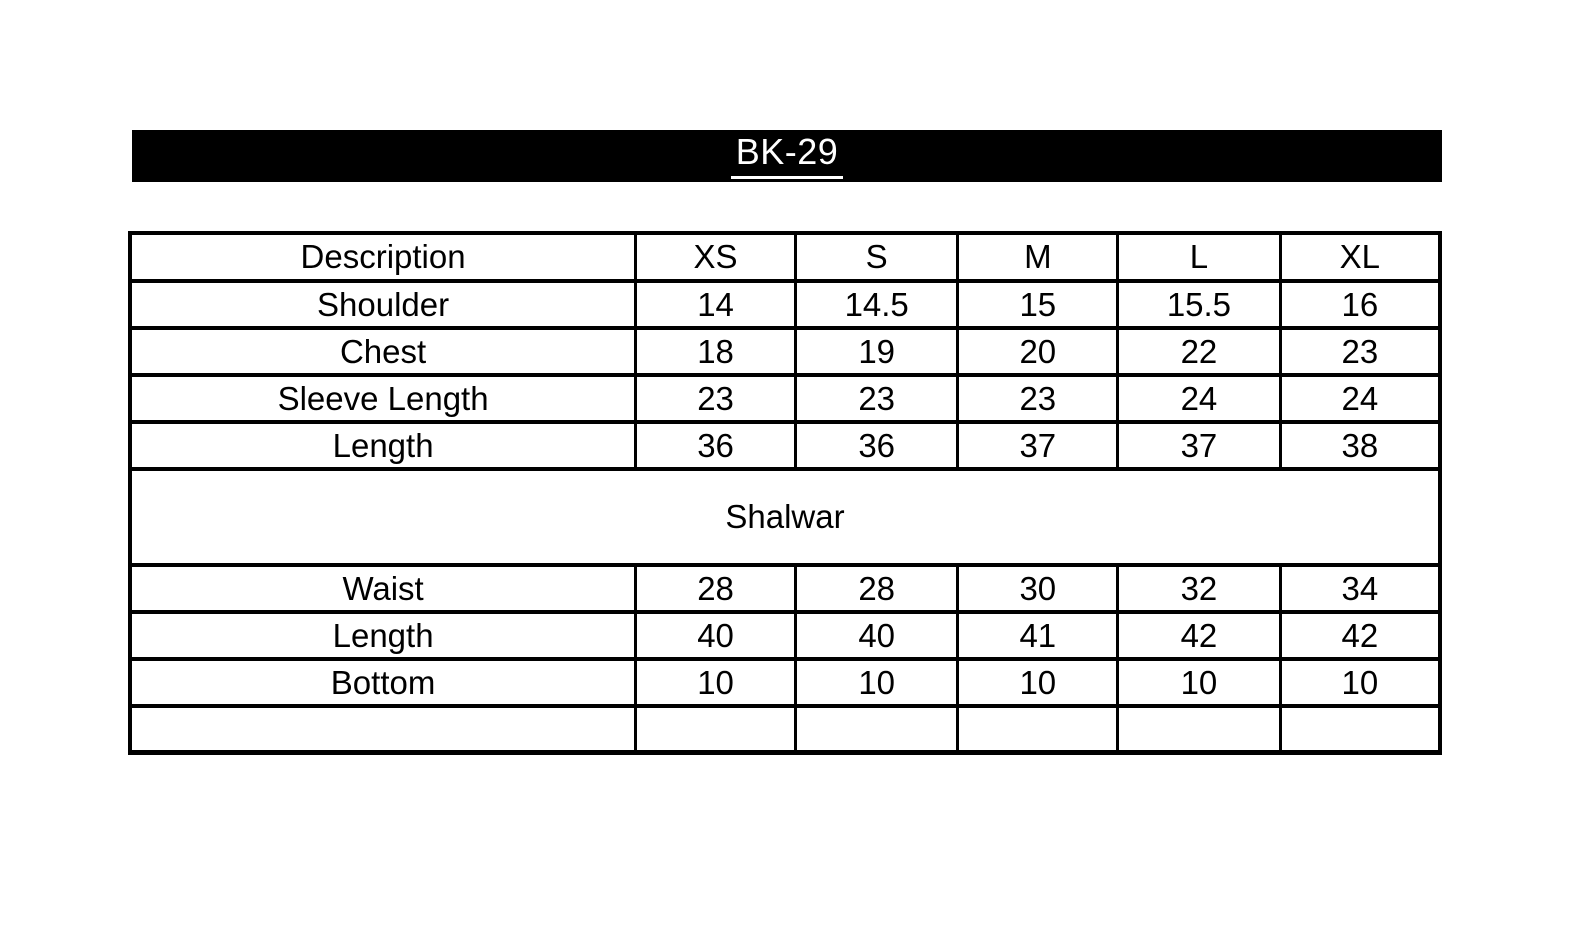  I want to click on table-row-length: Length 36 36 37 37 38, so click(785, 445).